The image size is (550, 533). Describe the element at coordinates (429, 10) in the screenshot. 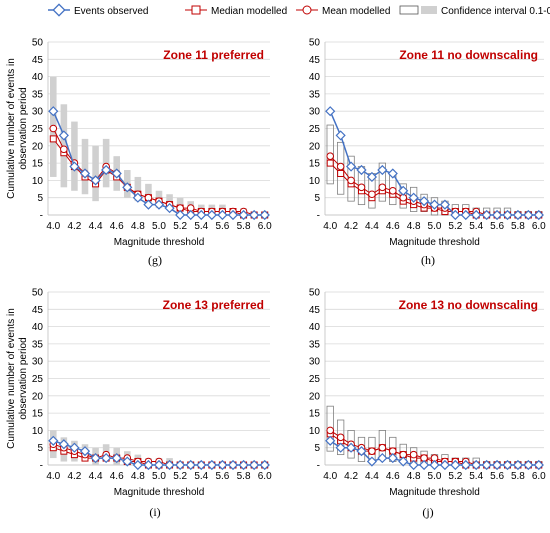

I see `legend-box-filled` at that location.